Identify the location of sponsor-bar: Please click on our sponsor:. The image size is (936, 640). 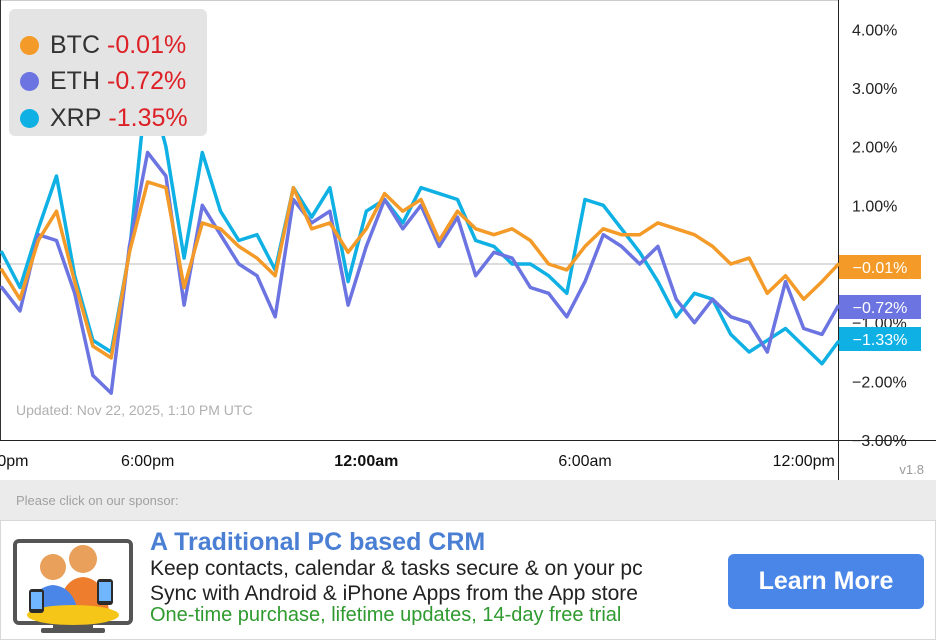
(468, 500).